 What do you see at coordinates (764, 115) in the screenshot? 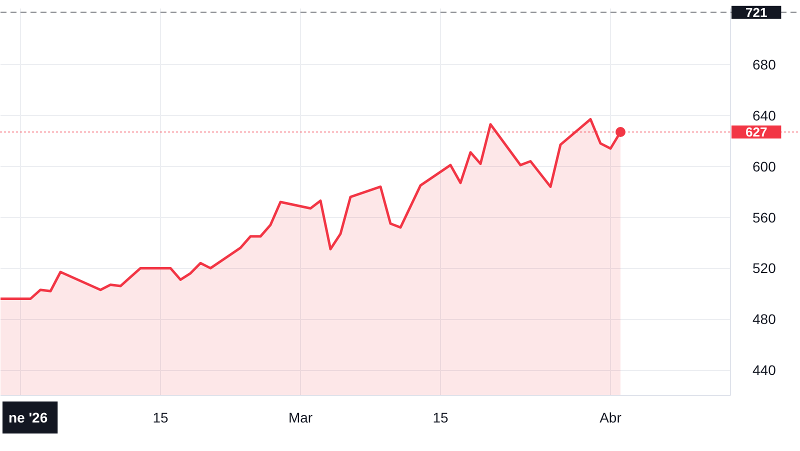
I see `y-tick-label: 640` at bounding box center [764, 115].